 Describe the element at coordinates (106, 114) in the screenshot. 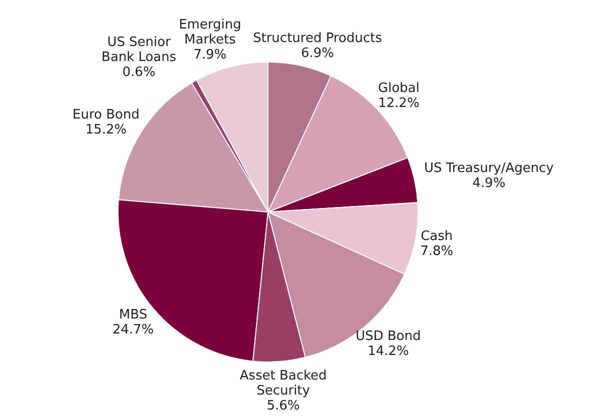

I see `slice-label: Euro Bond` at that location.